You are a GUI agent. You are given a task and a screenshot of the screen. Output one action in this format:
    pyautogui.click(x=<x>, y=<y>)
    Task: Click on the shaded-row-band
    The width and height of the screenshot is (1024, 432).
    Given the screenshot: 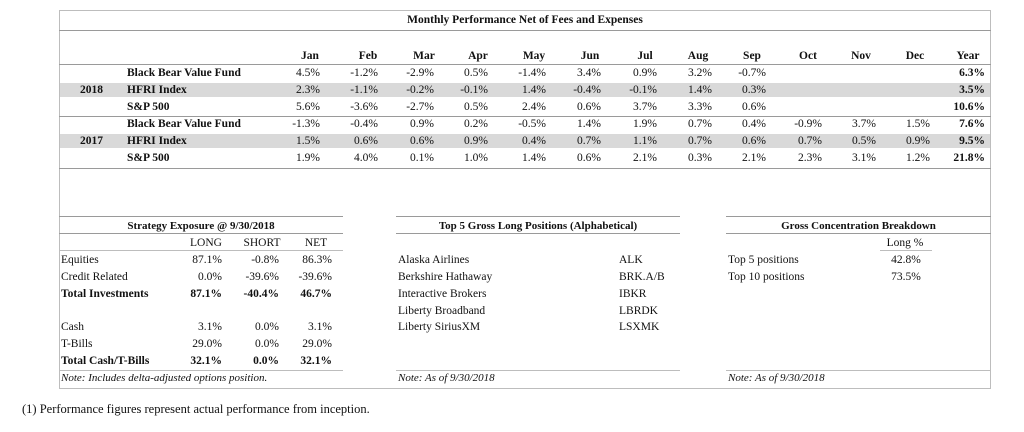 What is the action you would take?
    pyautogui.click(x=525, y=141)
    